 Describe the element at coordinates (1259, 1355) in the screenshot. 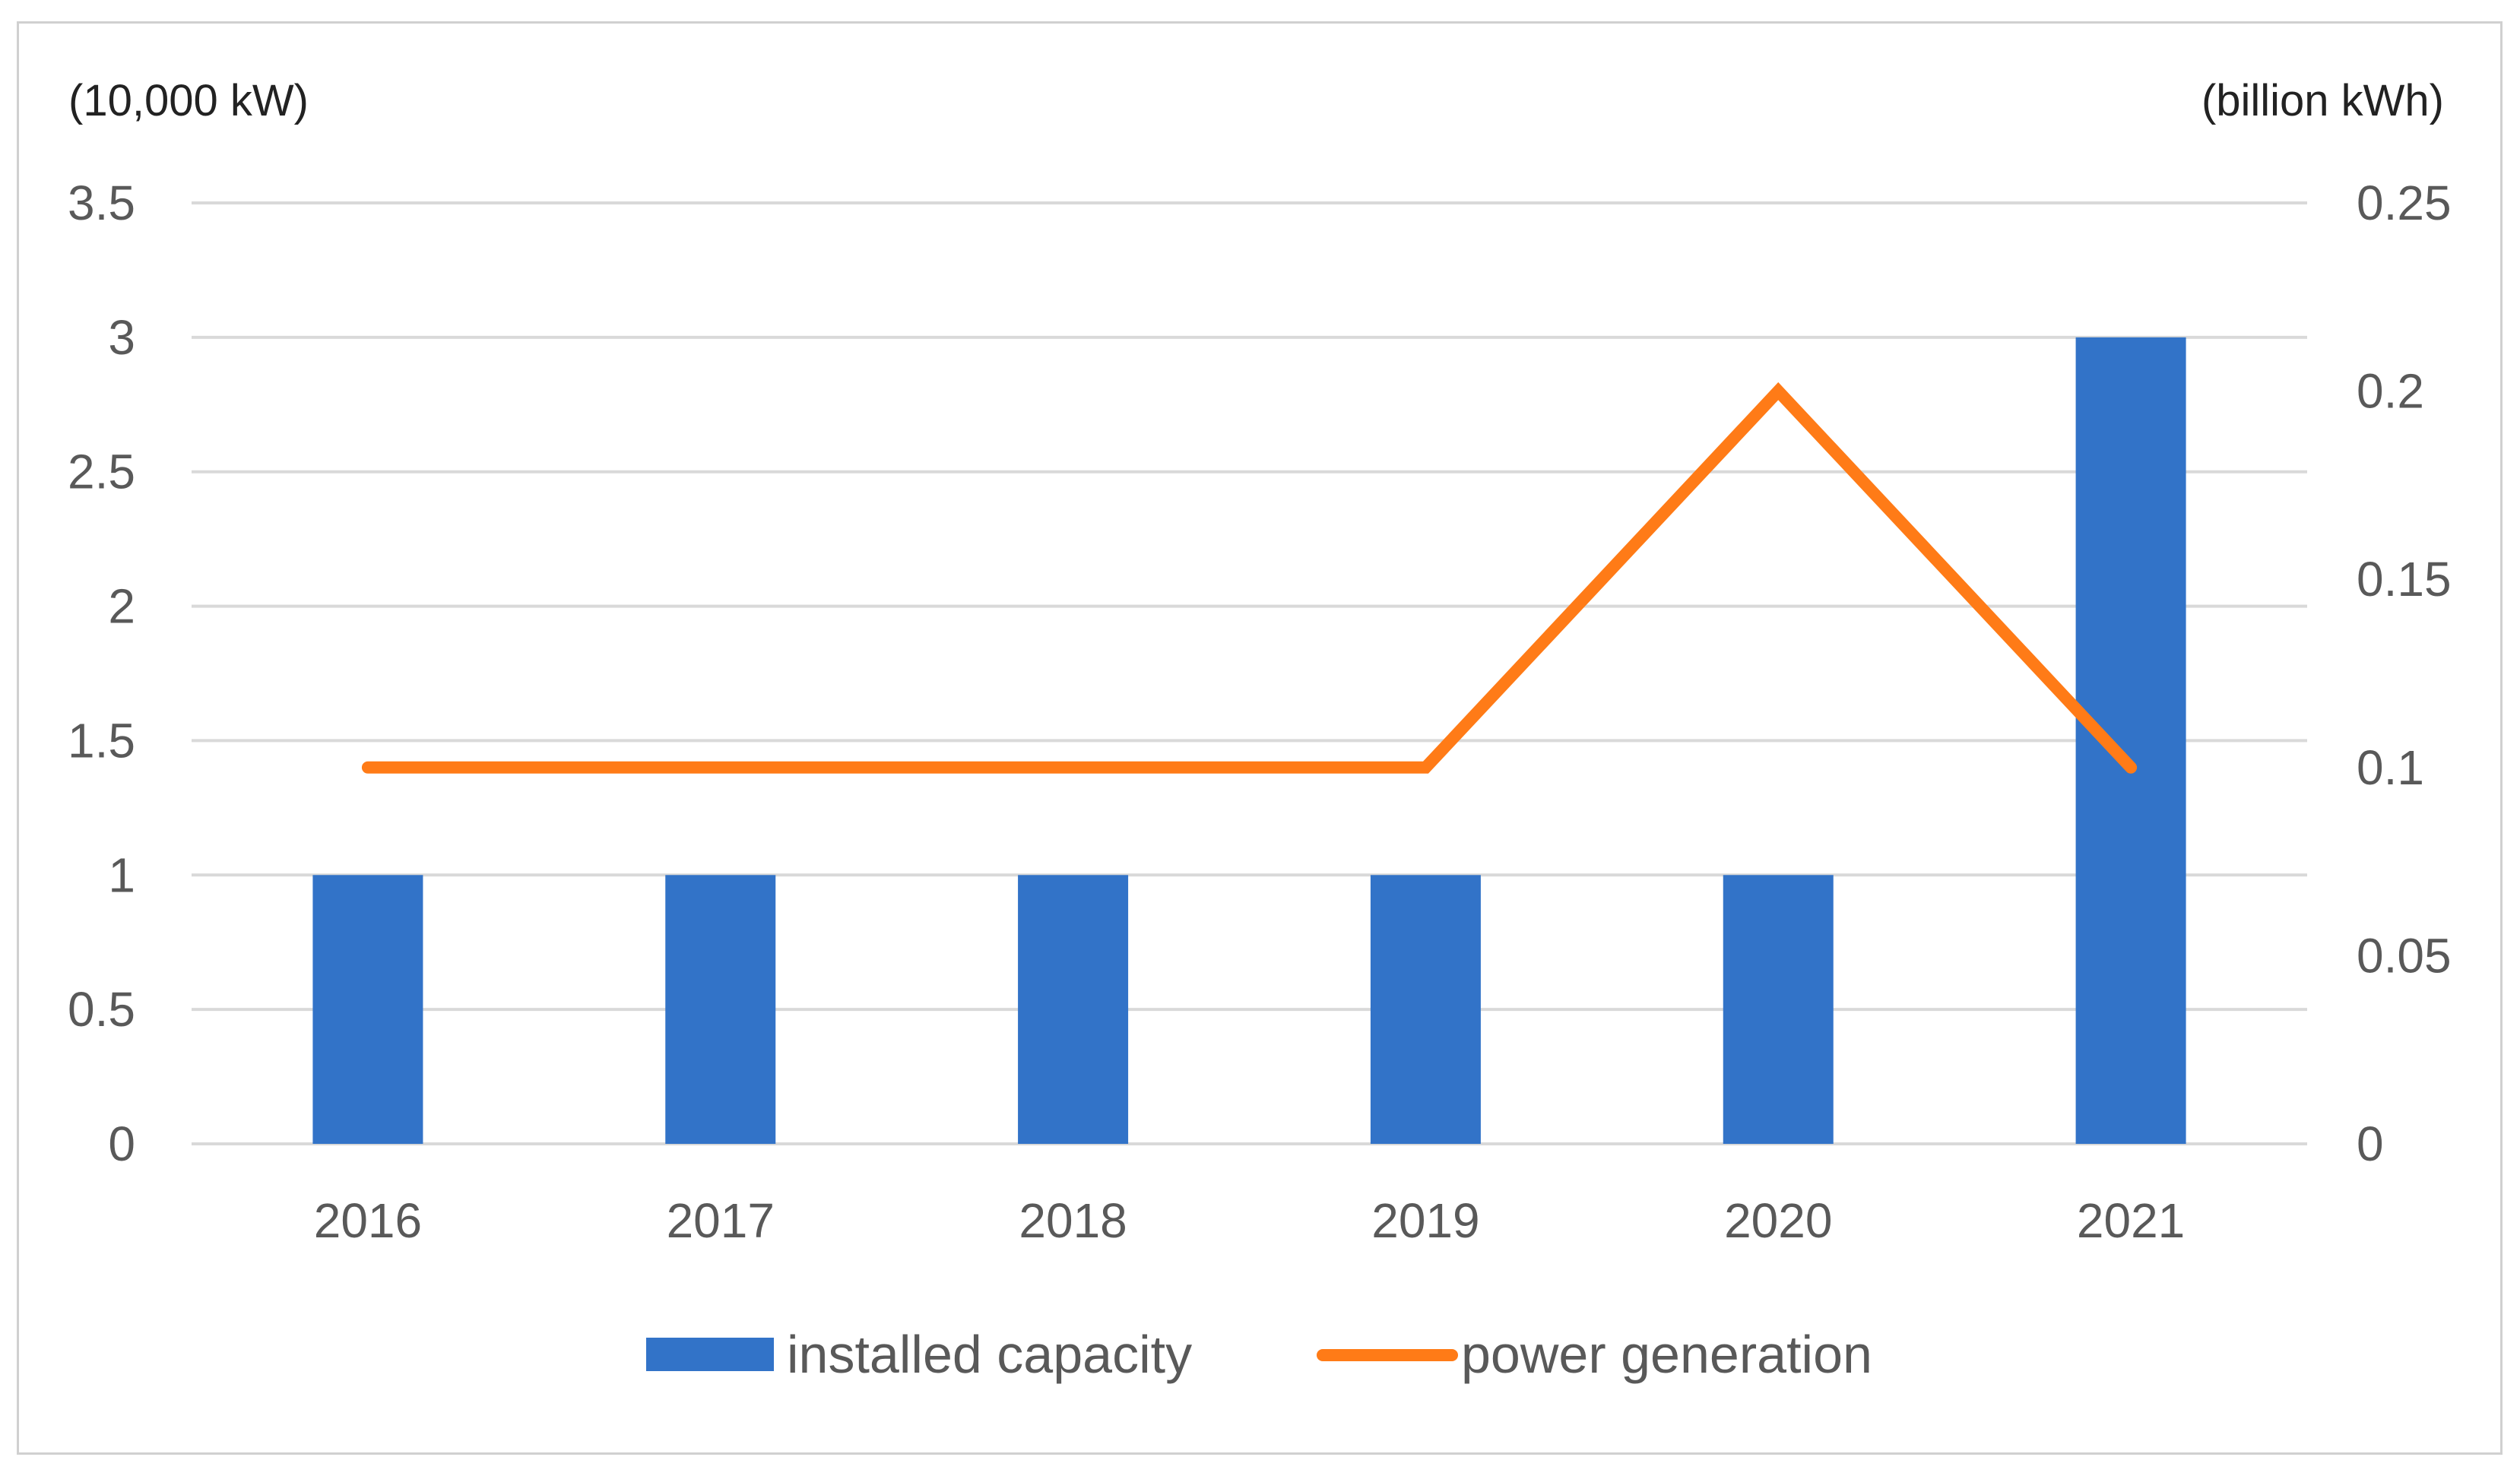

I see `legend: installed capacity power generation` at that location.